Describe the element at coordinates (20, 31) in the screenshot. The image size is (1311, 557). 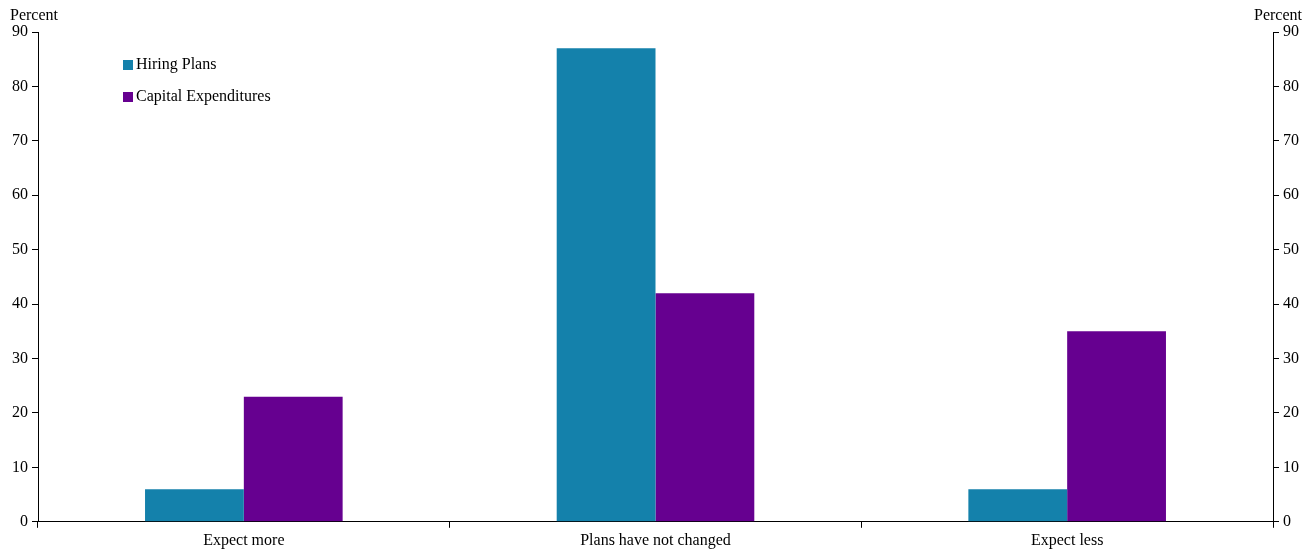
I see `y-tick-label: 90` at that location.